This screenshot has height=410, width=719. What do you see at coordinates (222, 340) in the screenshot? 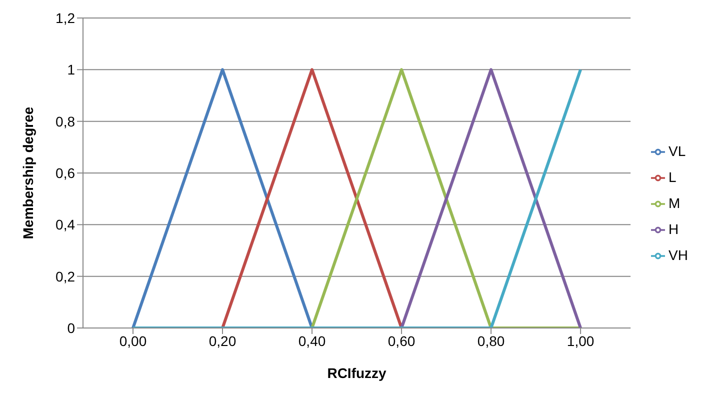
I see `x-tick-label: 0,20` at bounding box center [222, 340].